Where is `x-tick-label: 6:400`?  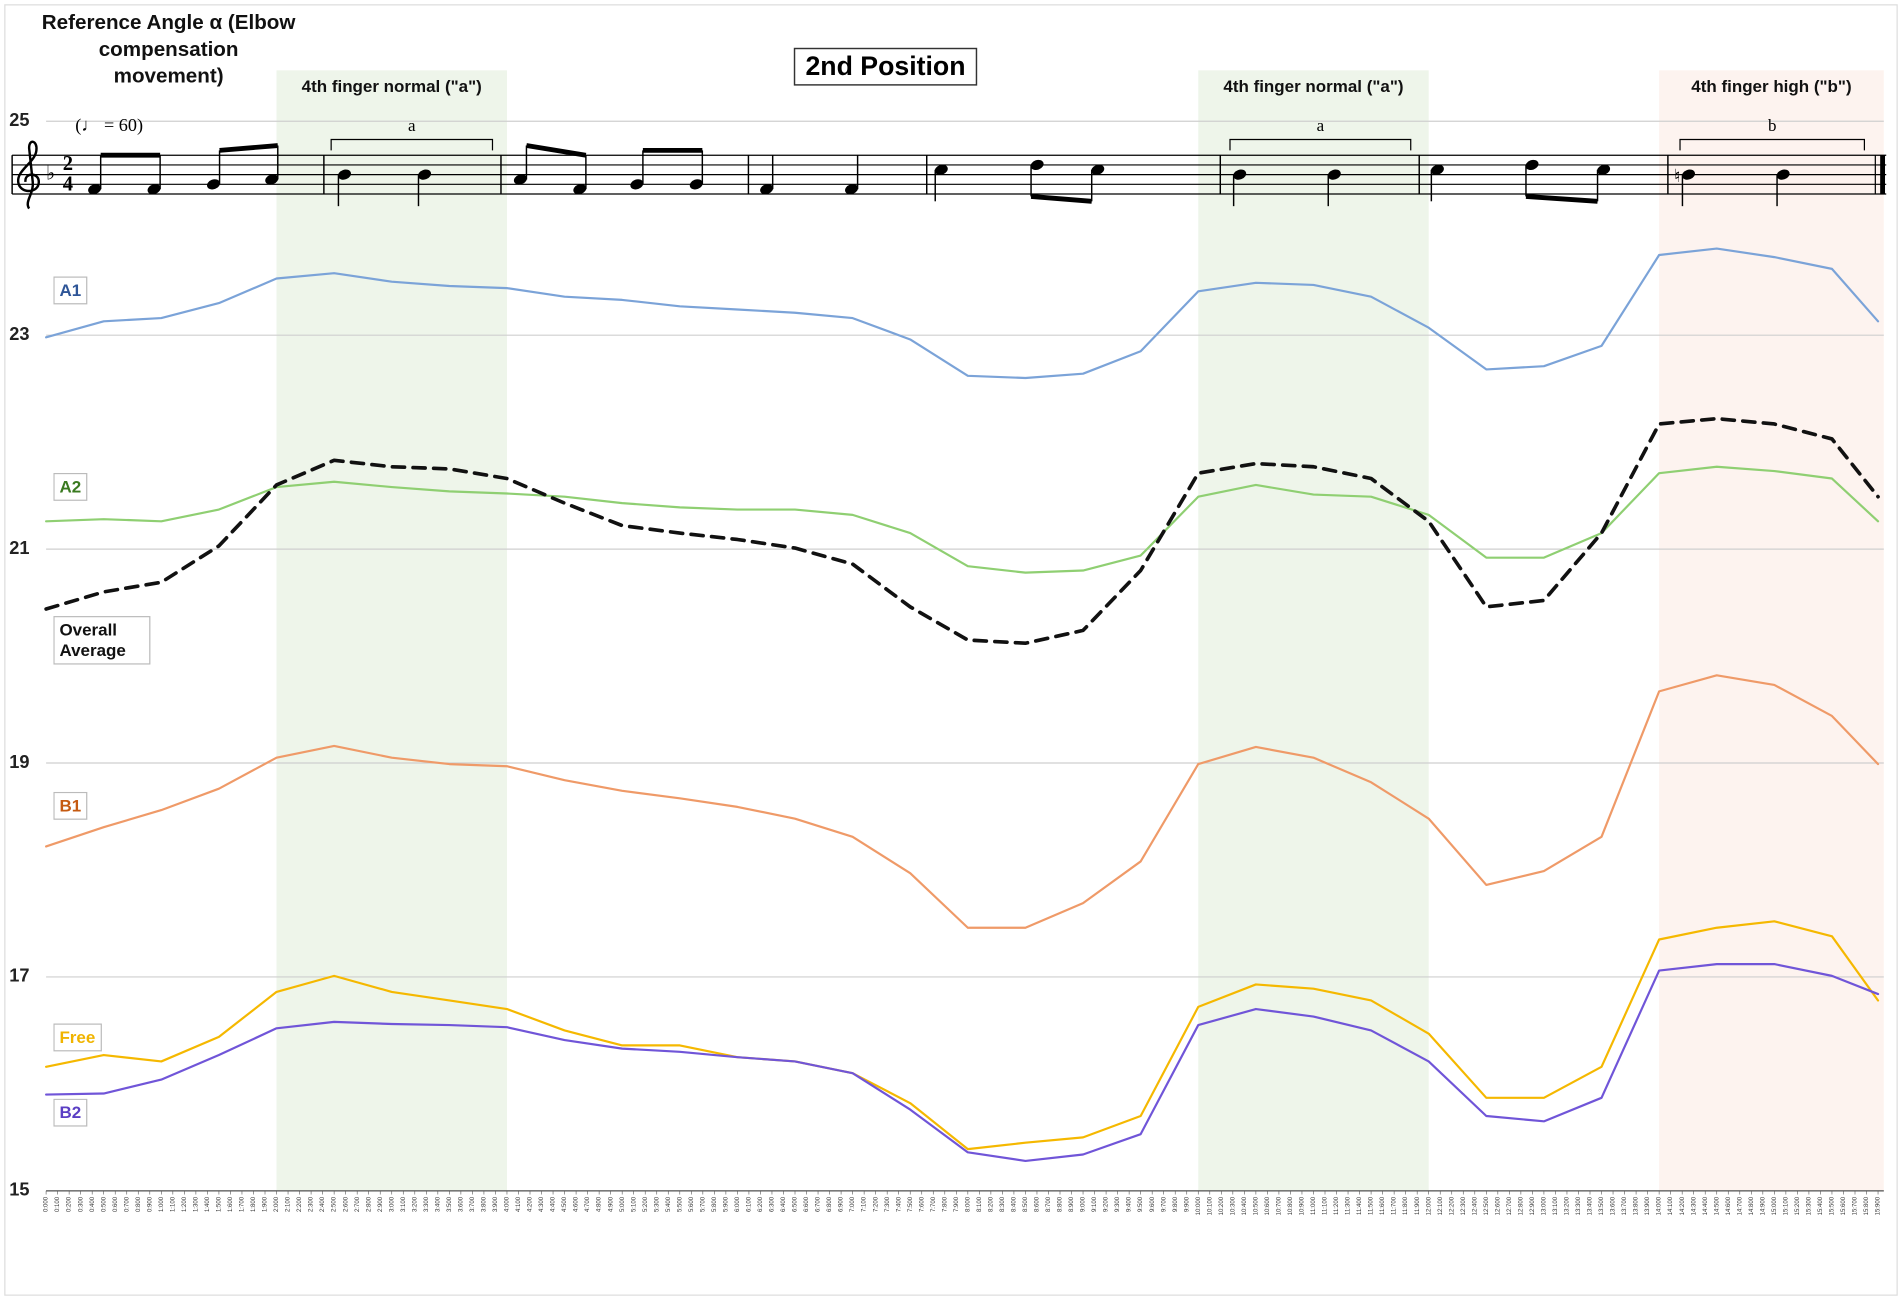 x-tick-label: 6:400 is located at coordinates (784, 1204).